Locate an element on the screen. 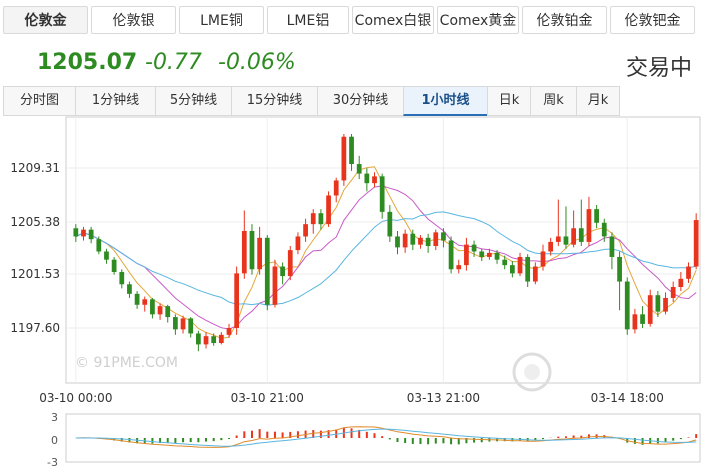  y-tick-label: 1209.31 is located at coordinates (35, 168).